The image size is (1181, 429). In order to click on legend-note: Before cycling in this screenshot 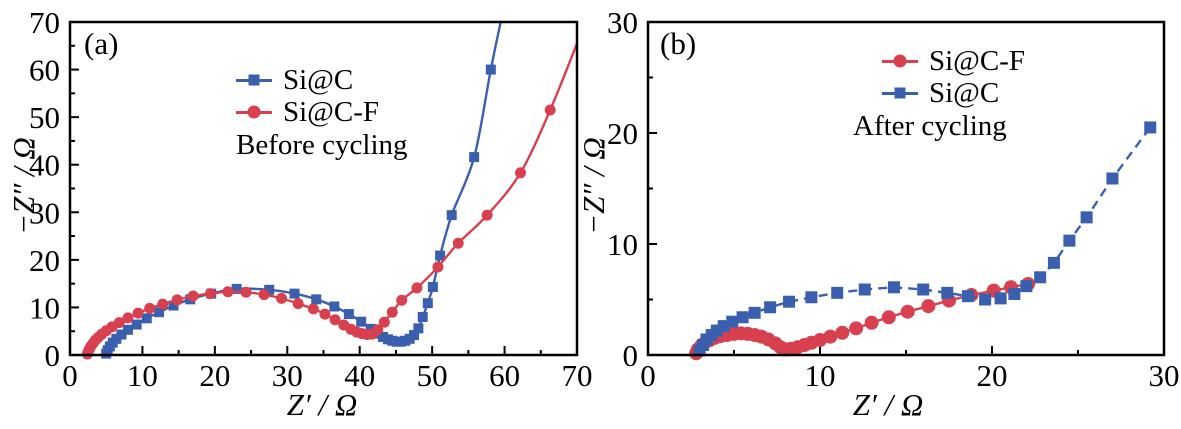, I will do `click(322, 145)`.